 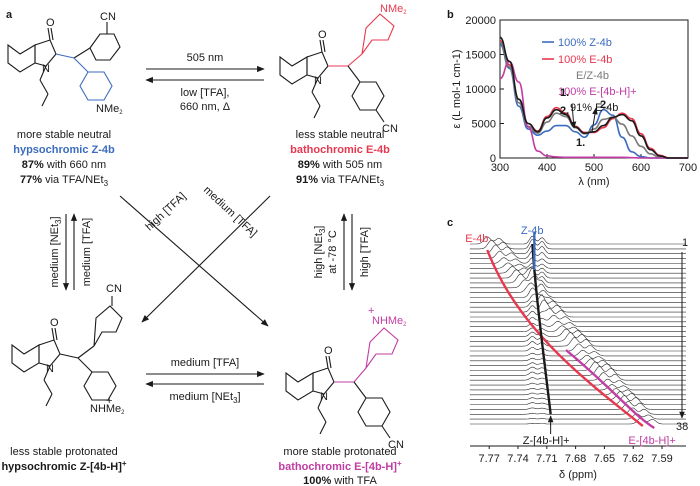 I want to click on label-medium-net3-left: medium [NEt3], so click(x=56, y=251).